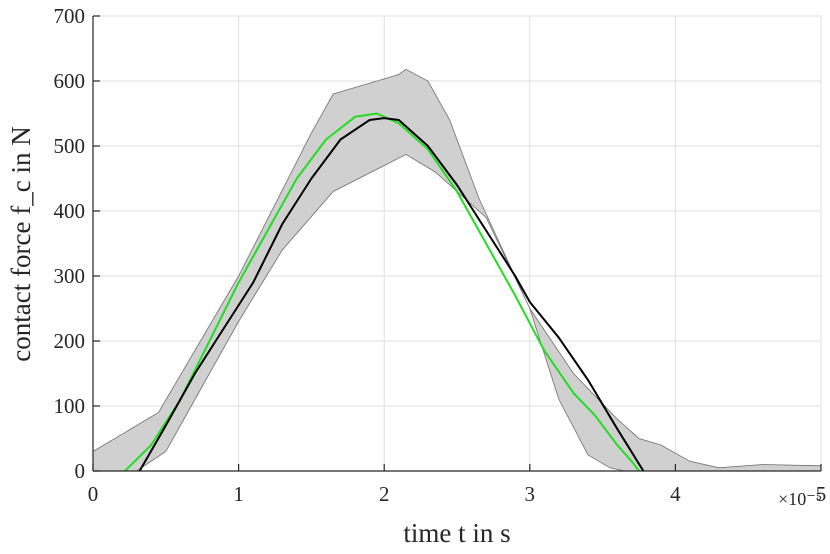 This screenshot has width=830, height=554. I want to click on x-tick-label: 0, so click(93, 494).